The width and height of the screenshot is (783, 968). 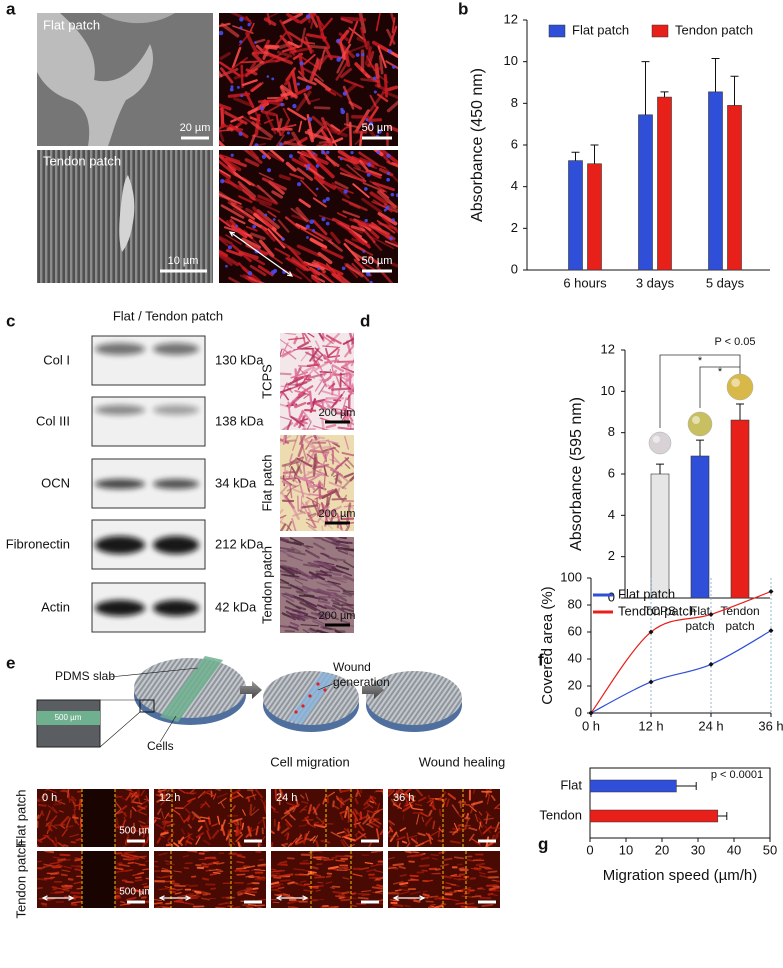 What do you see at coordinates (98, 818) in the screenshot?
I see `wound-gap` at bounding box center [98, 818].